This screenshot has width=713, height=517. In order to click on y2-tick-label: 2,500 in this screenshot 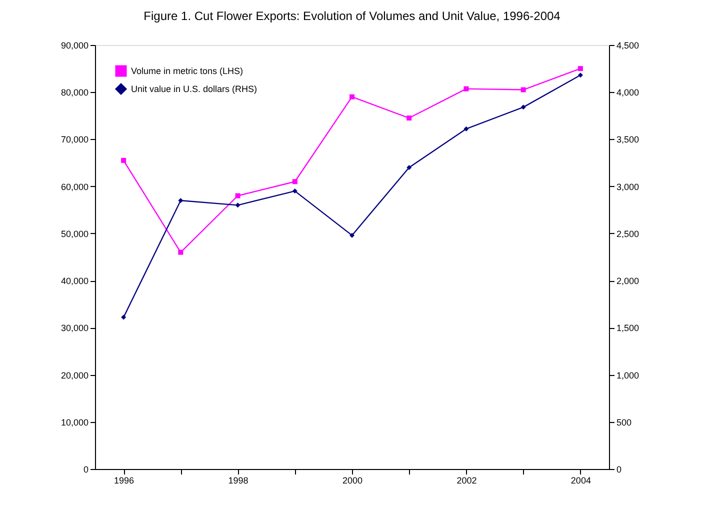, I will do `click(628, 233)`.